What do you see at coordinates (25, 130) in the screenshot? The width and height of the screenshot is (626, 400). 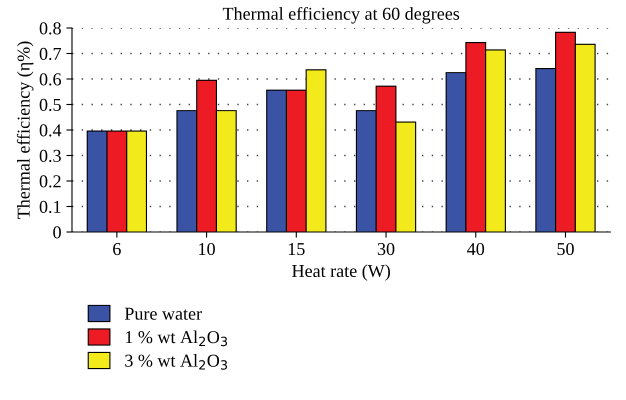 I see `y-axis-title: Thermal efficiency (η%)` at bounding box center [25, 130].